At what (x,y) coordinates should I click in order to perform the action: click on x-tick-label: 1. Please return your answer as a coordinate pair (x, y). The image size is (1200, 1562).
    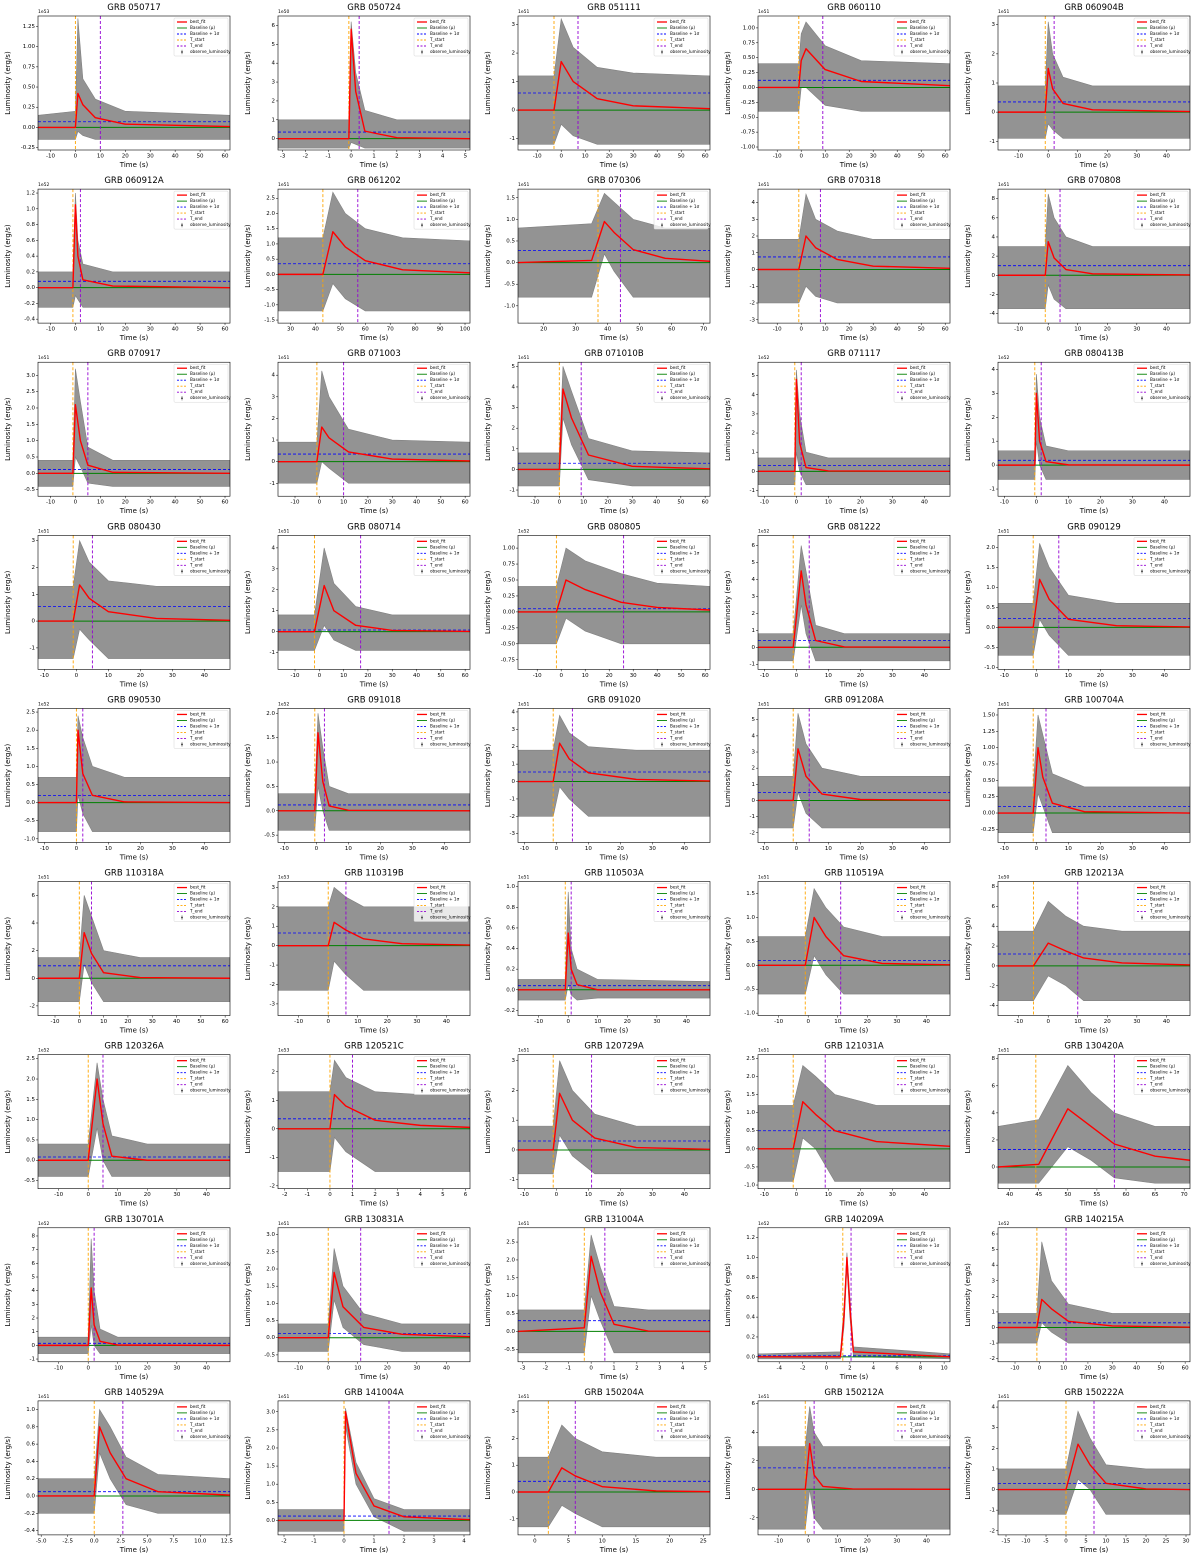
    Looking at the image, I should click on (353, 1195).